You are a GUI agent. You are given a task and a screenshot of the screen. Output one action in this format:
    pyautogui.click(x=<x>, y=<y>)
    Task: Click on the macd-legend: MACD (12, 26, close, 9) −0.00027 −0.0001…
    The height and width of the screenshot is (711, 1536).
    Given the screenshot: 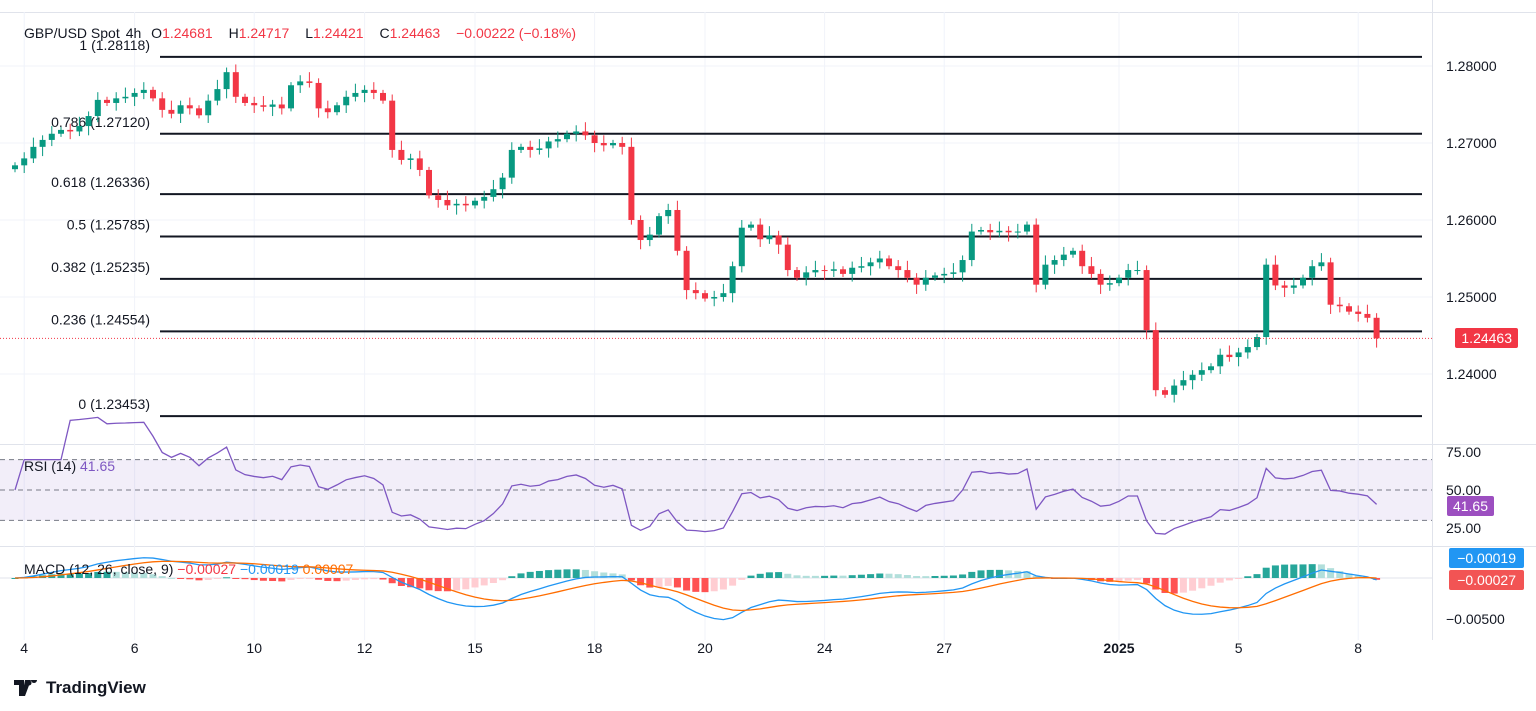 What is the action you would take?
    pyautogui.click(x=188, y=569)
    